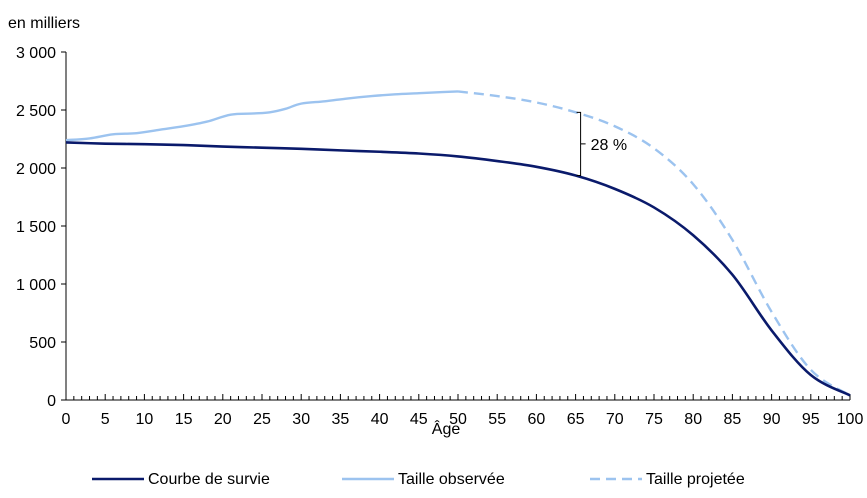 The image size is (867, 498). I want to click on x-tick-label: 5, so click(105, 419).